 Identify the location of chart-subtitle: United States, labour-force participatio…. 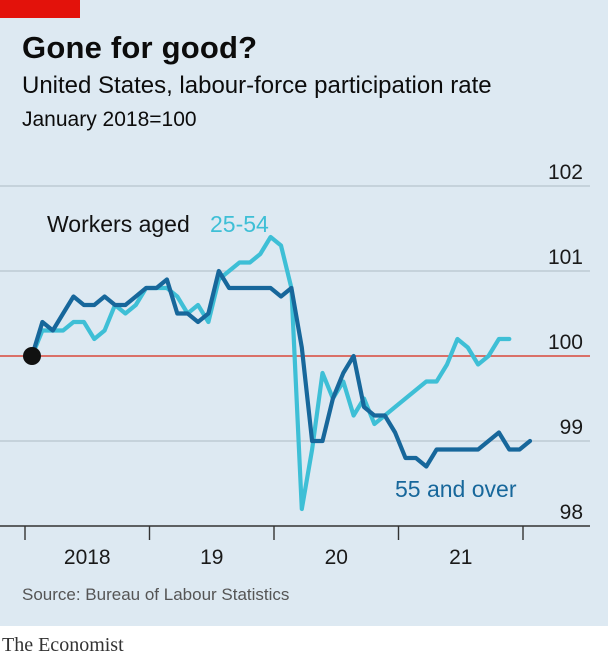
(257, 85).